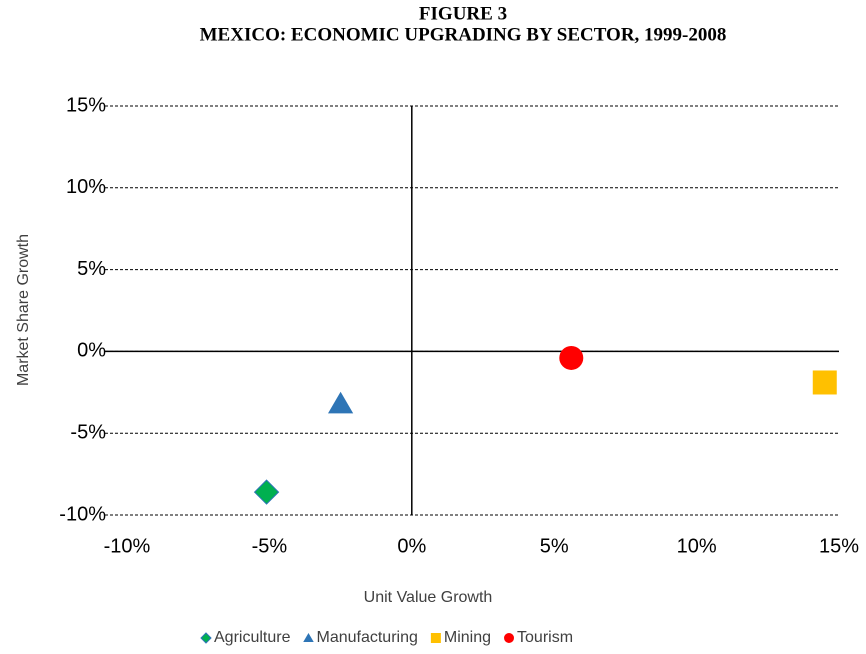 This screenshot has width=866, height=654. Describe the element at coordinates (91, 269) in the screenshot. I see `y-tick-label: 5%` at that location.